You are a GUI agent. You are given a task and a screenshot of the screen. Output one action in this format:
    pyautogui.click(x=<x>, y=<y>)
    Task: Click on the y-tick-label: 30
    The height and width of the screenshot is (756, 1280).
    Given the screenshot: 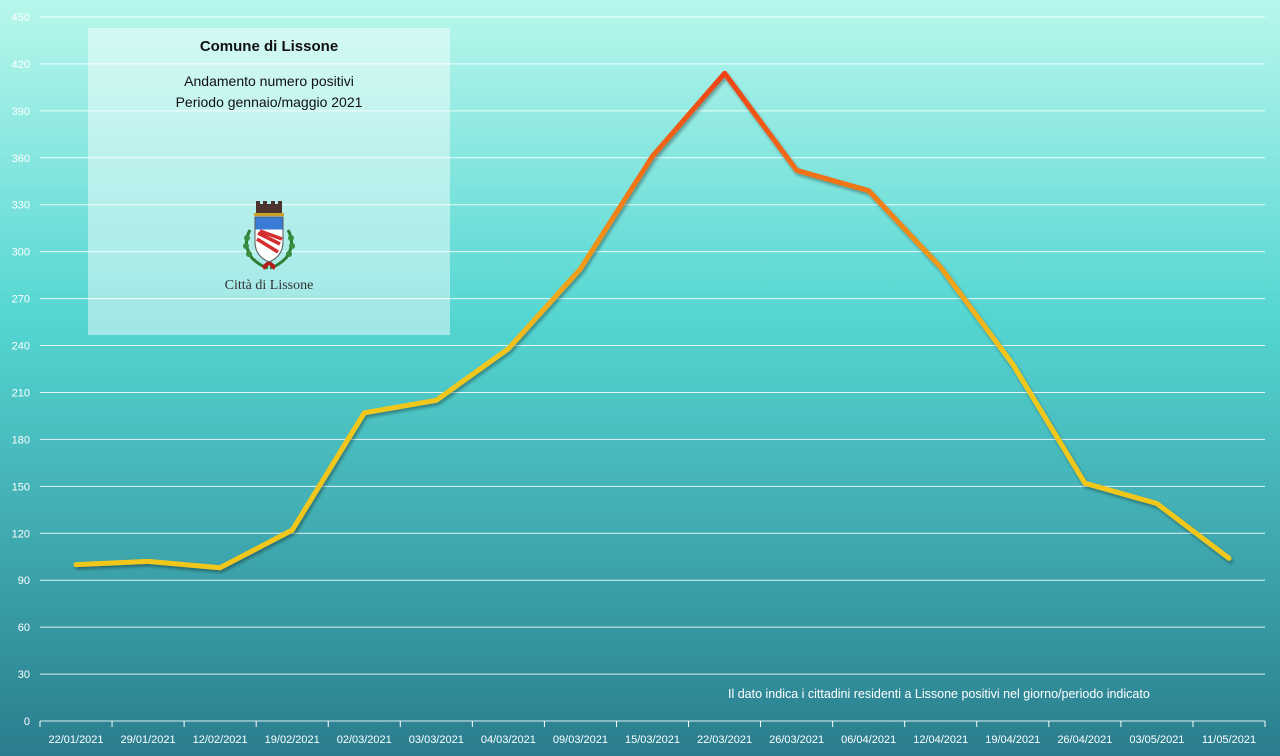 What is the action you would take?
    pyautogui.click(x=24, y=675)
    